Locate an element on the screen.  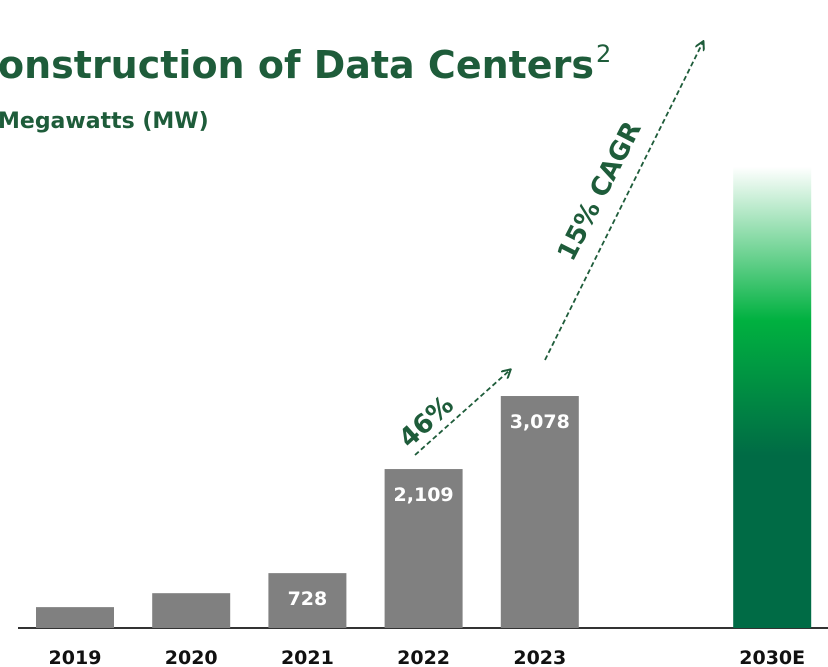
x-tick-label: 2021 is located at coordinates (307, 657).